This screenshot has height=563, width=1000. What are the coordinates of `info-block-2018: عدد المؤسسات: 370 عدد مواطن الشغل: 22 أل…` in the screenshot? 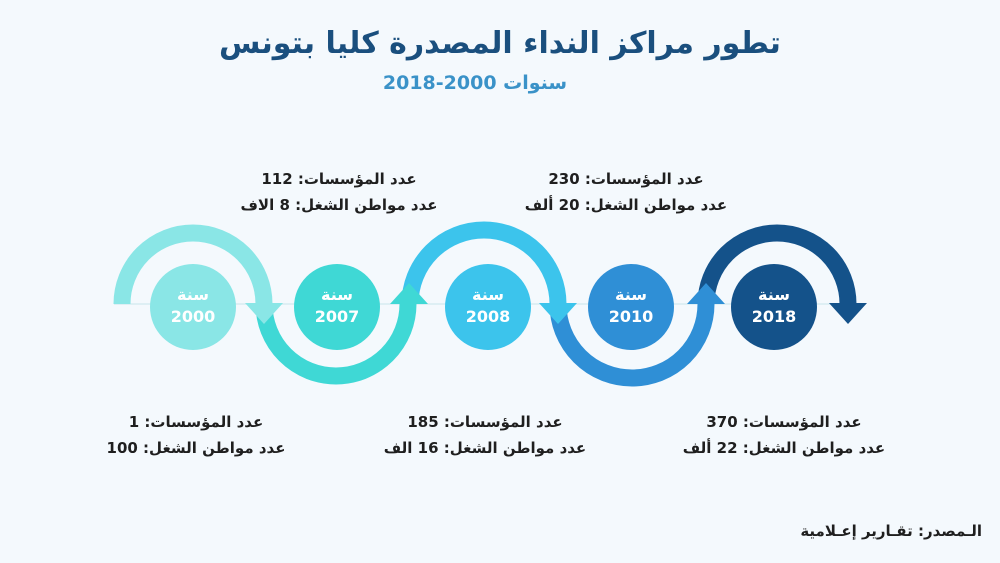 It's located at (784, 435).